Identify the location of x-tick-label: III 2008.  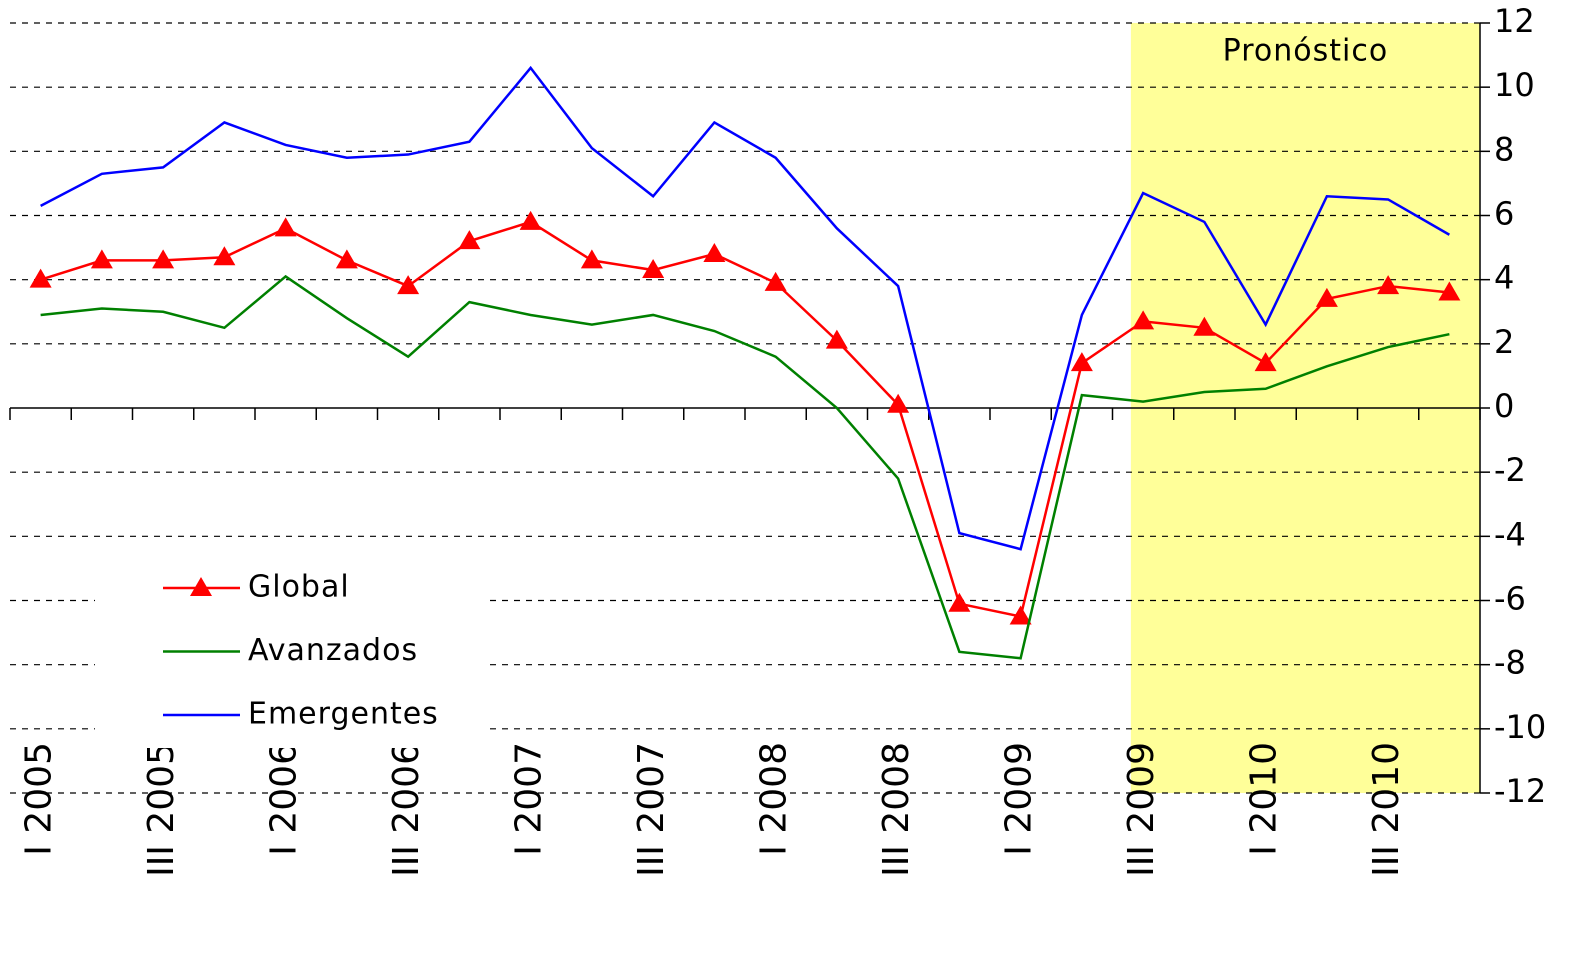
(896, 809).